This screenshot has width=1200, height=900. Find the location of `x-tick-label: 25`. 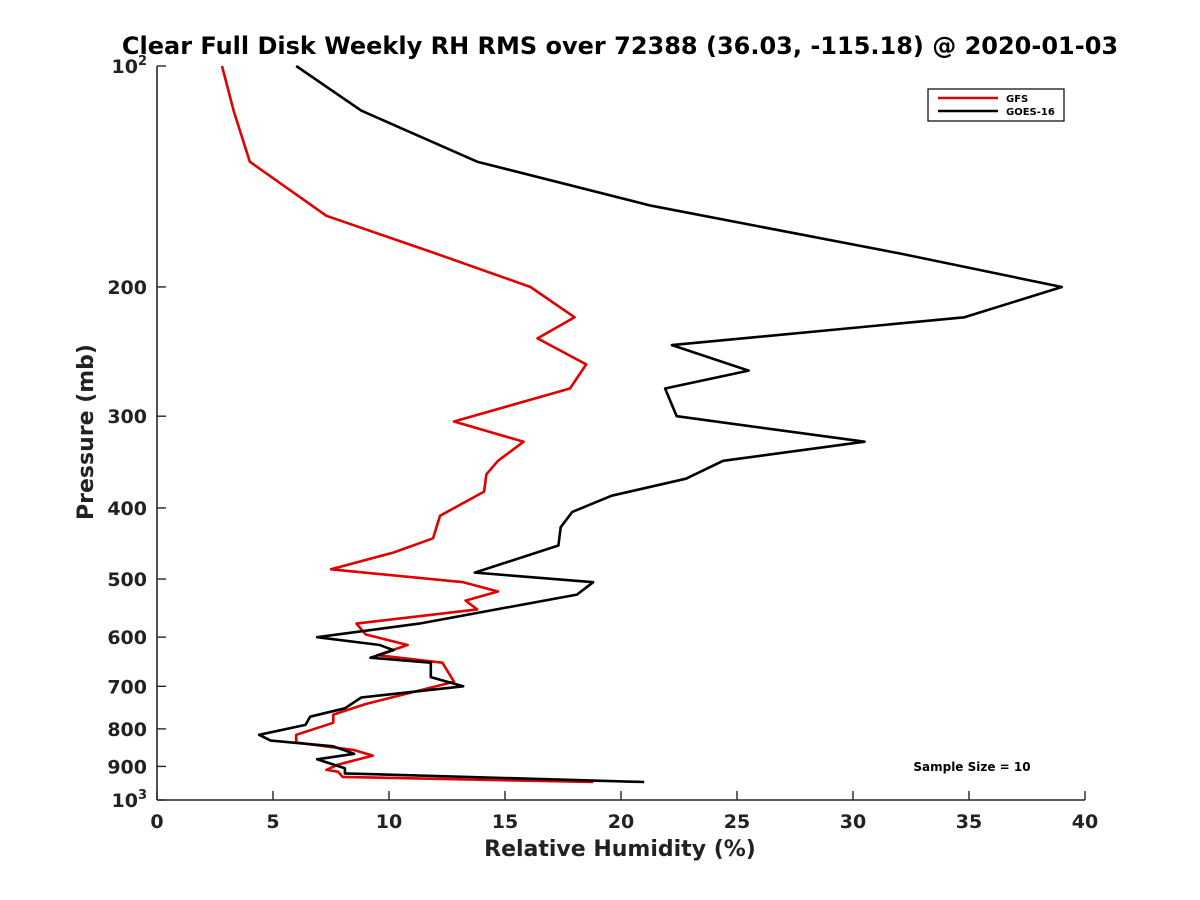

x-tick-label: 25 is located at coordinates (737, 822).